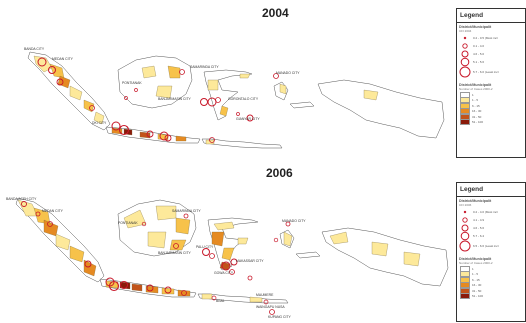 This screenshot has height=323, width=526. What do you see at coordinates (486, 71) in the screenshot?
I see `legend-circle-label: 5.7 - 6.0 (Least incr` at bounding box center [486, 71].